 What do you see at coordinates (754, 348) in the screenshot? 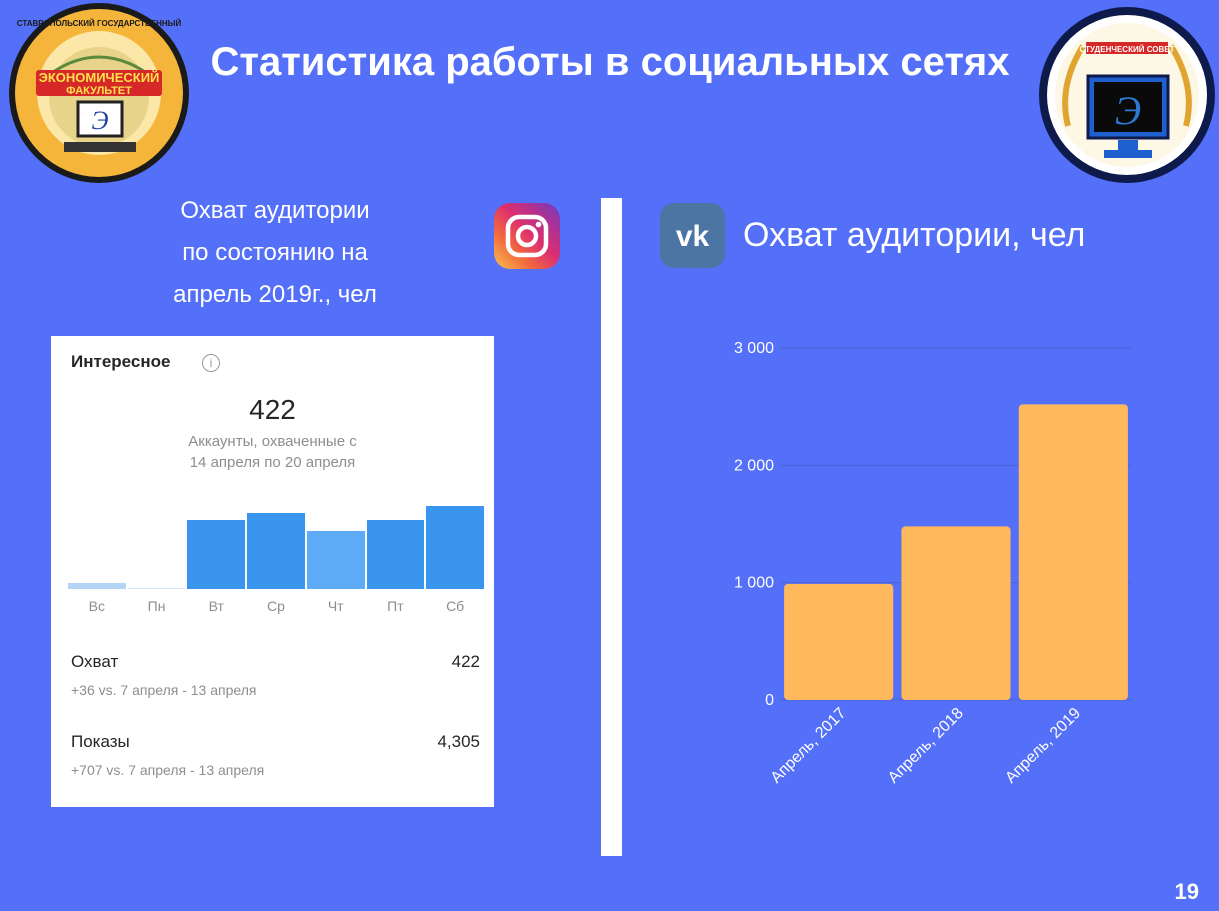
I see `y-tick-label: 3 000` at bounding box center [754, 348].